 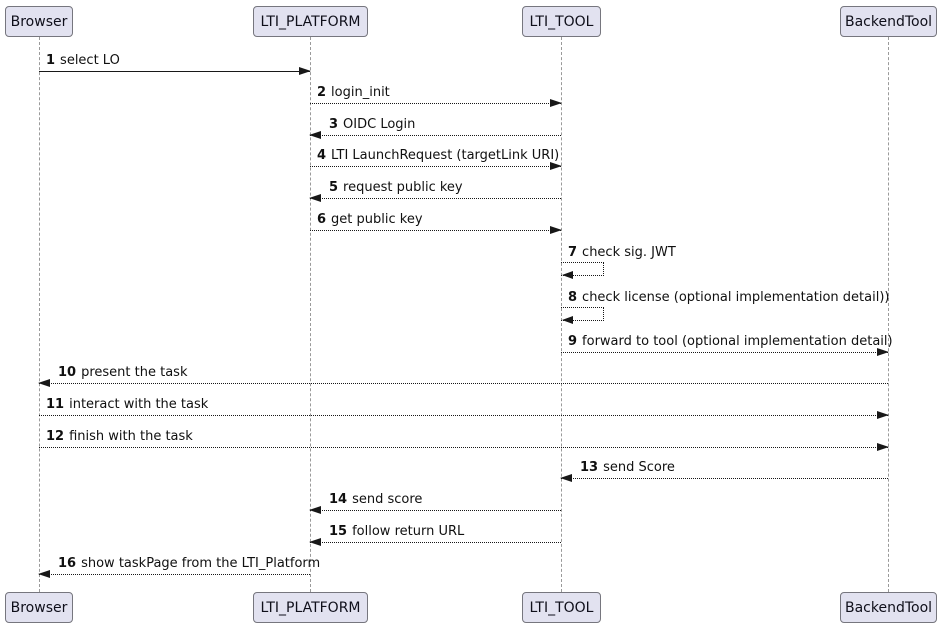 I want to click on message-text: select LO, so click(x=90, y=60).